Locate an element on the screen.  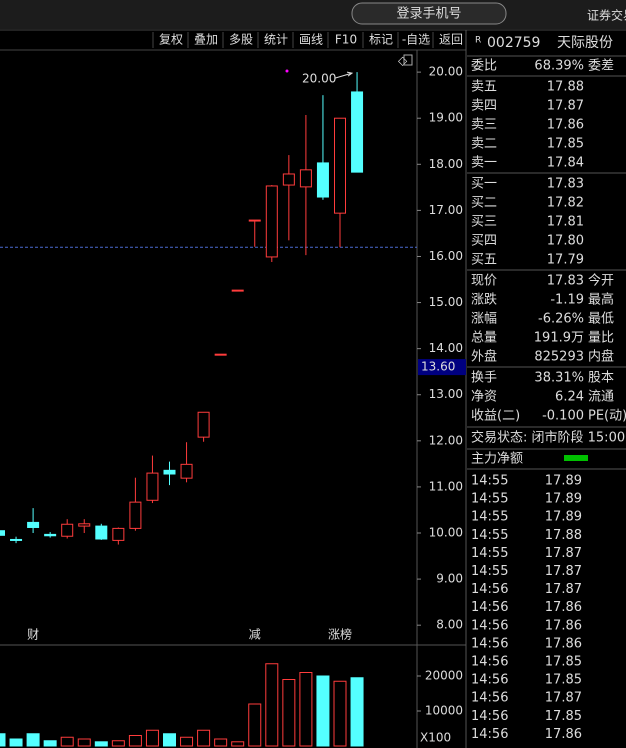
event-marker: 涨榜 is located at coordinates (340, 634).